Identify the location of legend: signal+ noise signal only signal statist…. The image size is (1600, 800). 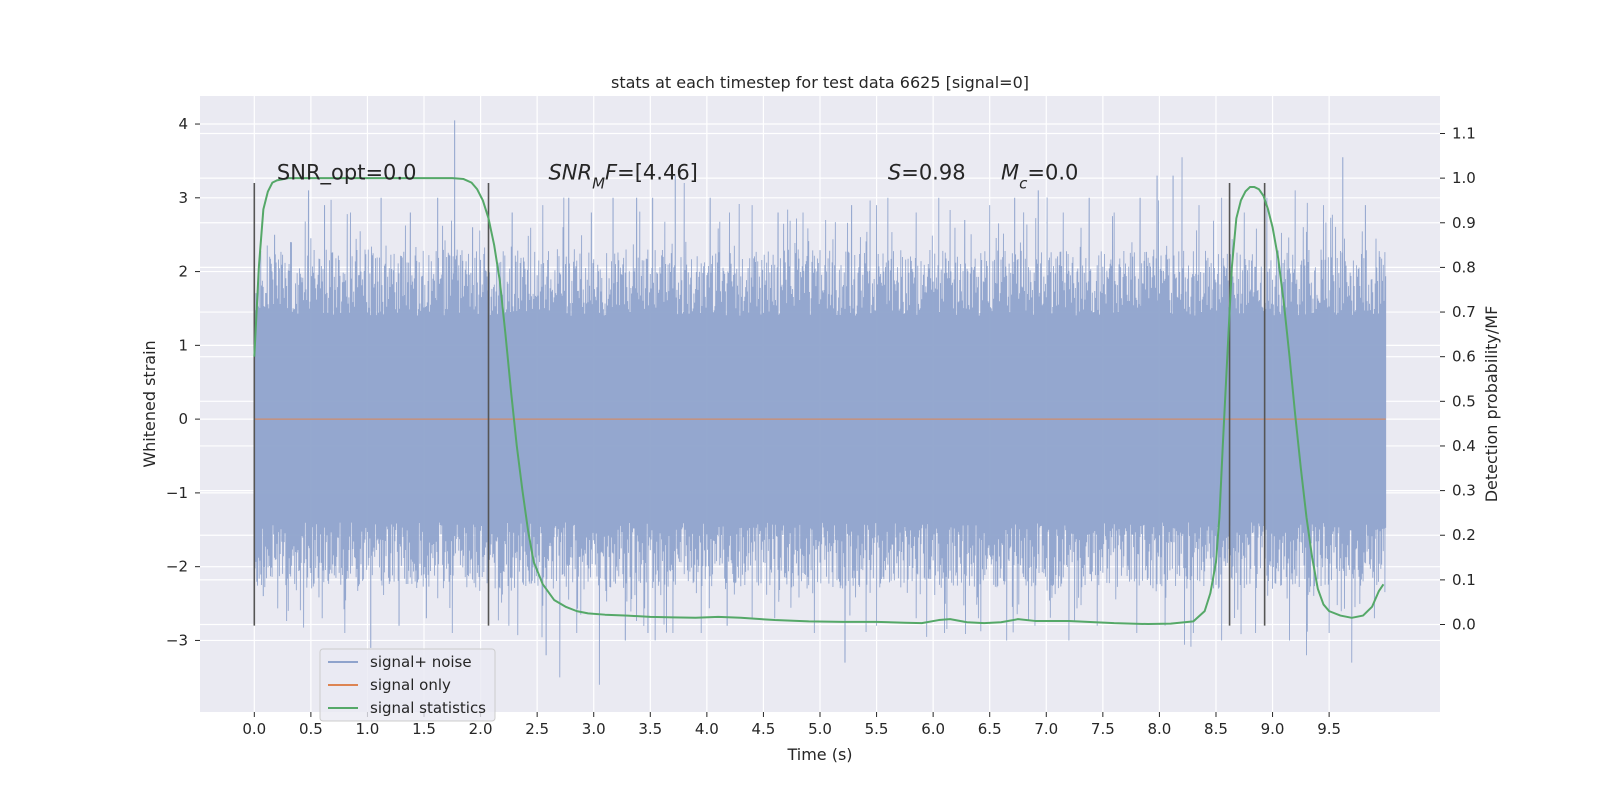
(407, 685).